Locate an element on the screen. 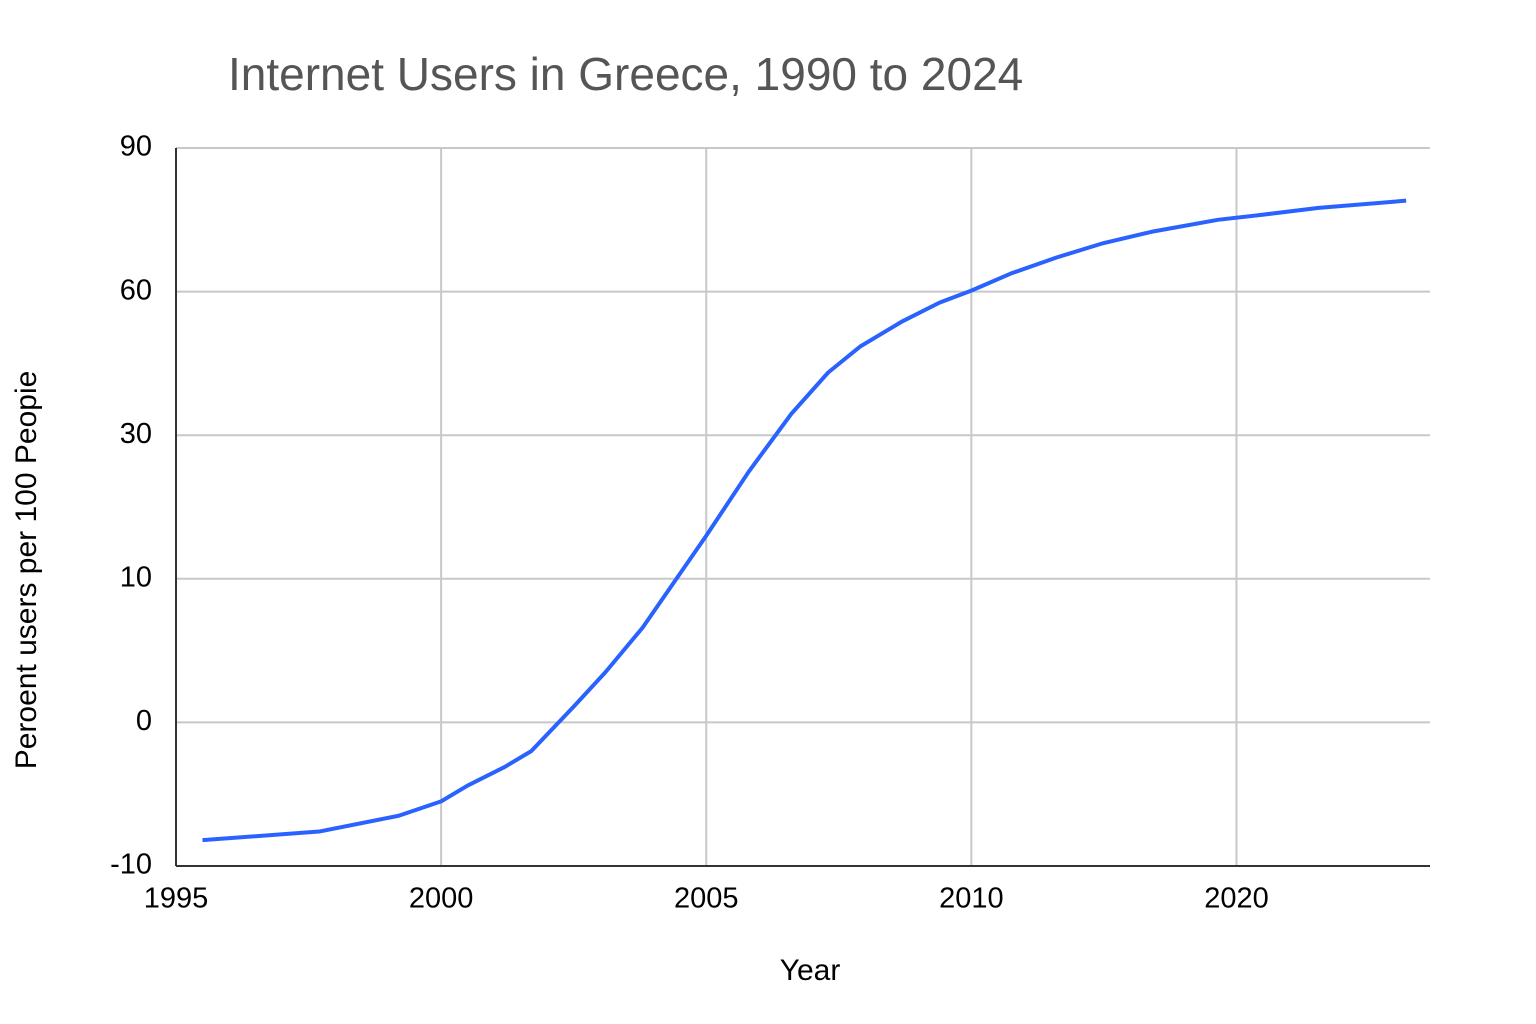 Image resolution: width=1536 pixels, height=1024 pixels. x-tick-label: 2005 is located at coordinates (706, 899).